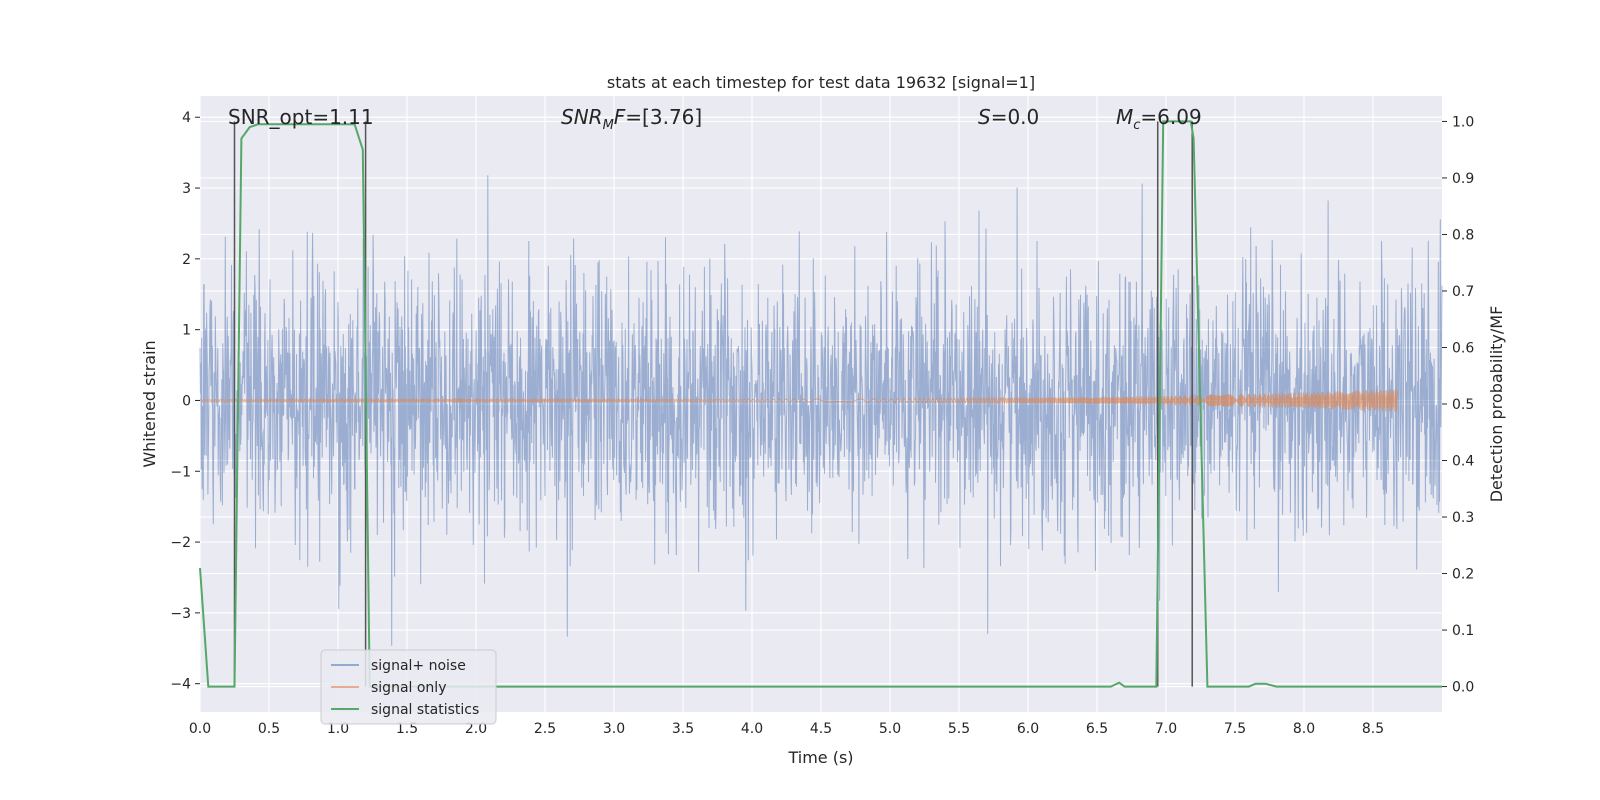 The height and width of the screenshot is (800, 1600). I want to click on legend-label-signal-noise: signal+ noise, so click(418, 666).